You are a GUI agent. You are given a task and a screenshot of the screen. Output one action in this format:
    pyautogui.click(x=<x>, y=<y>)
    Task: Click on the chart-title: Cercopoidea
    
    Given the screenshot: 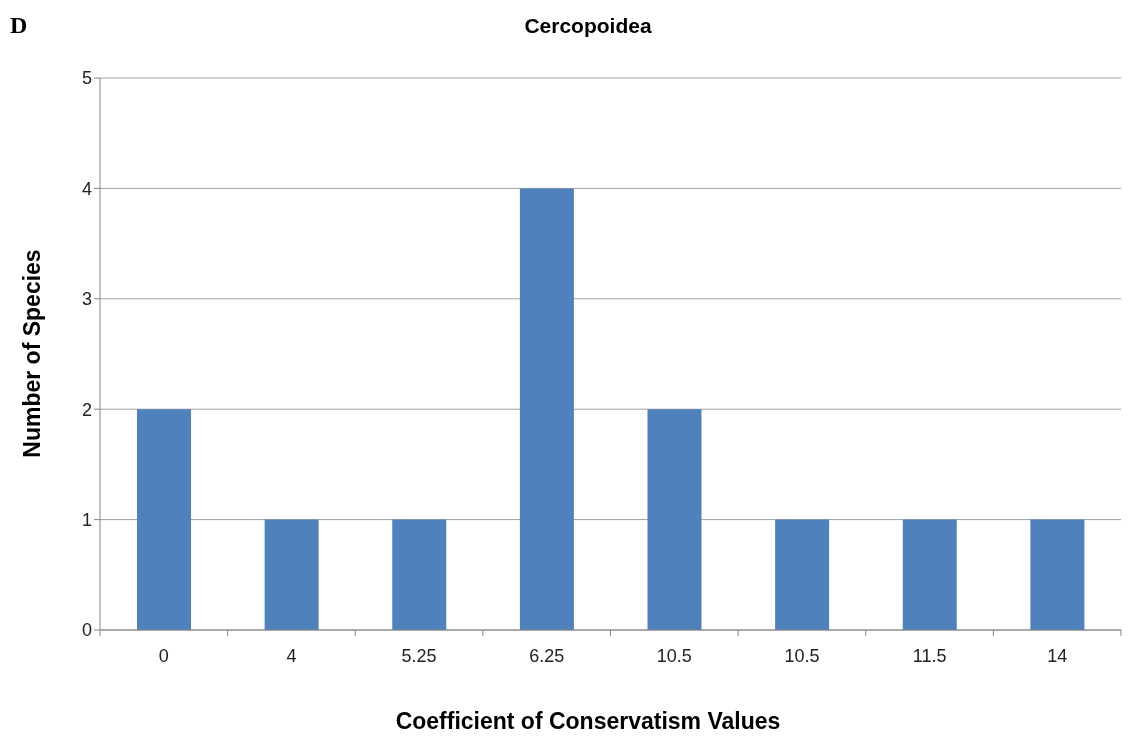 What is the action you would take?
    pyautogui.click(x=588, y=26)
    